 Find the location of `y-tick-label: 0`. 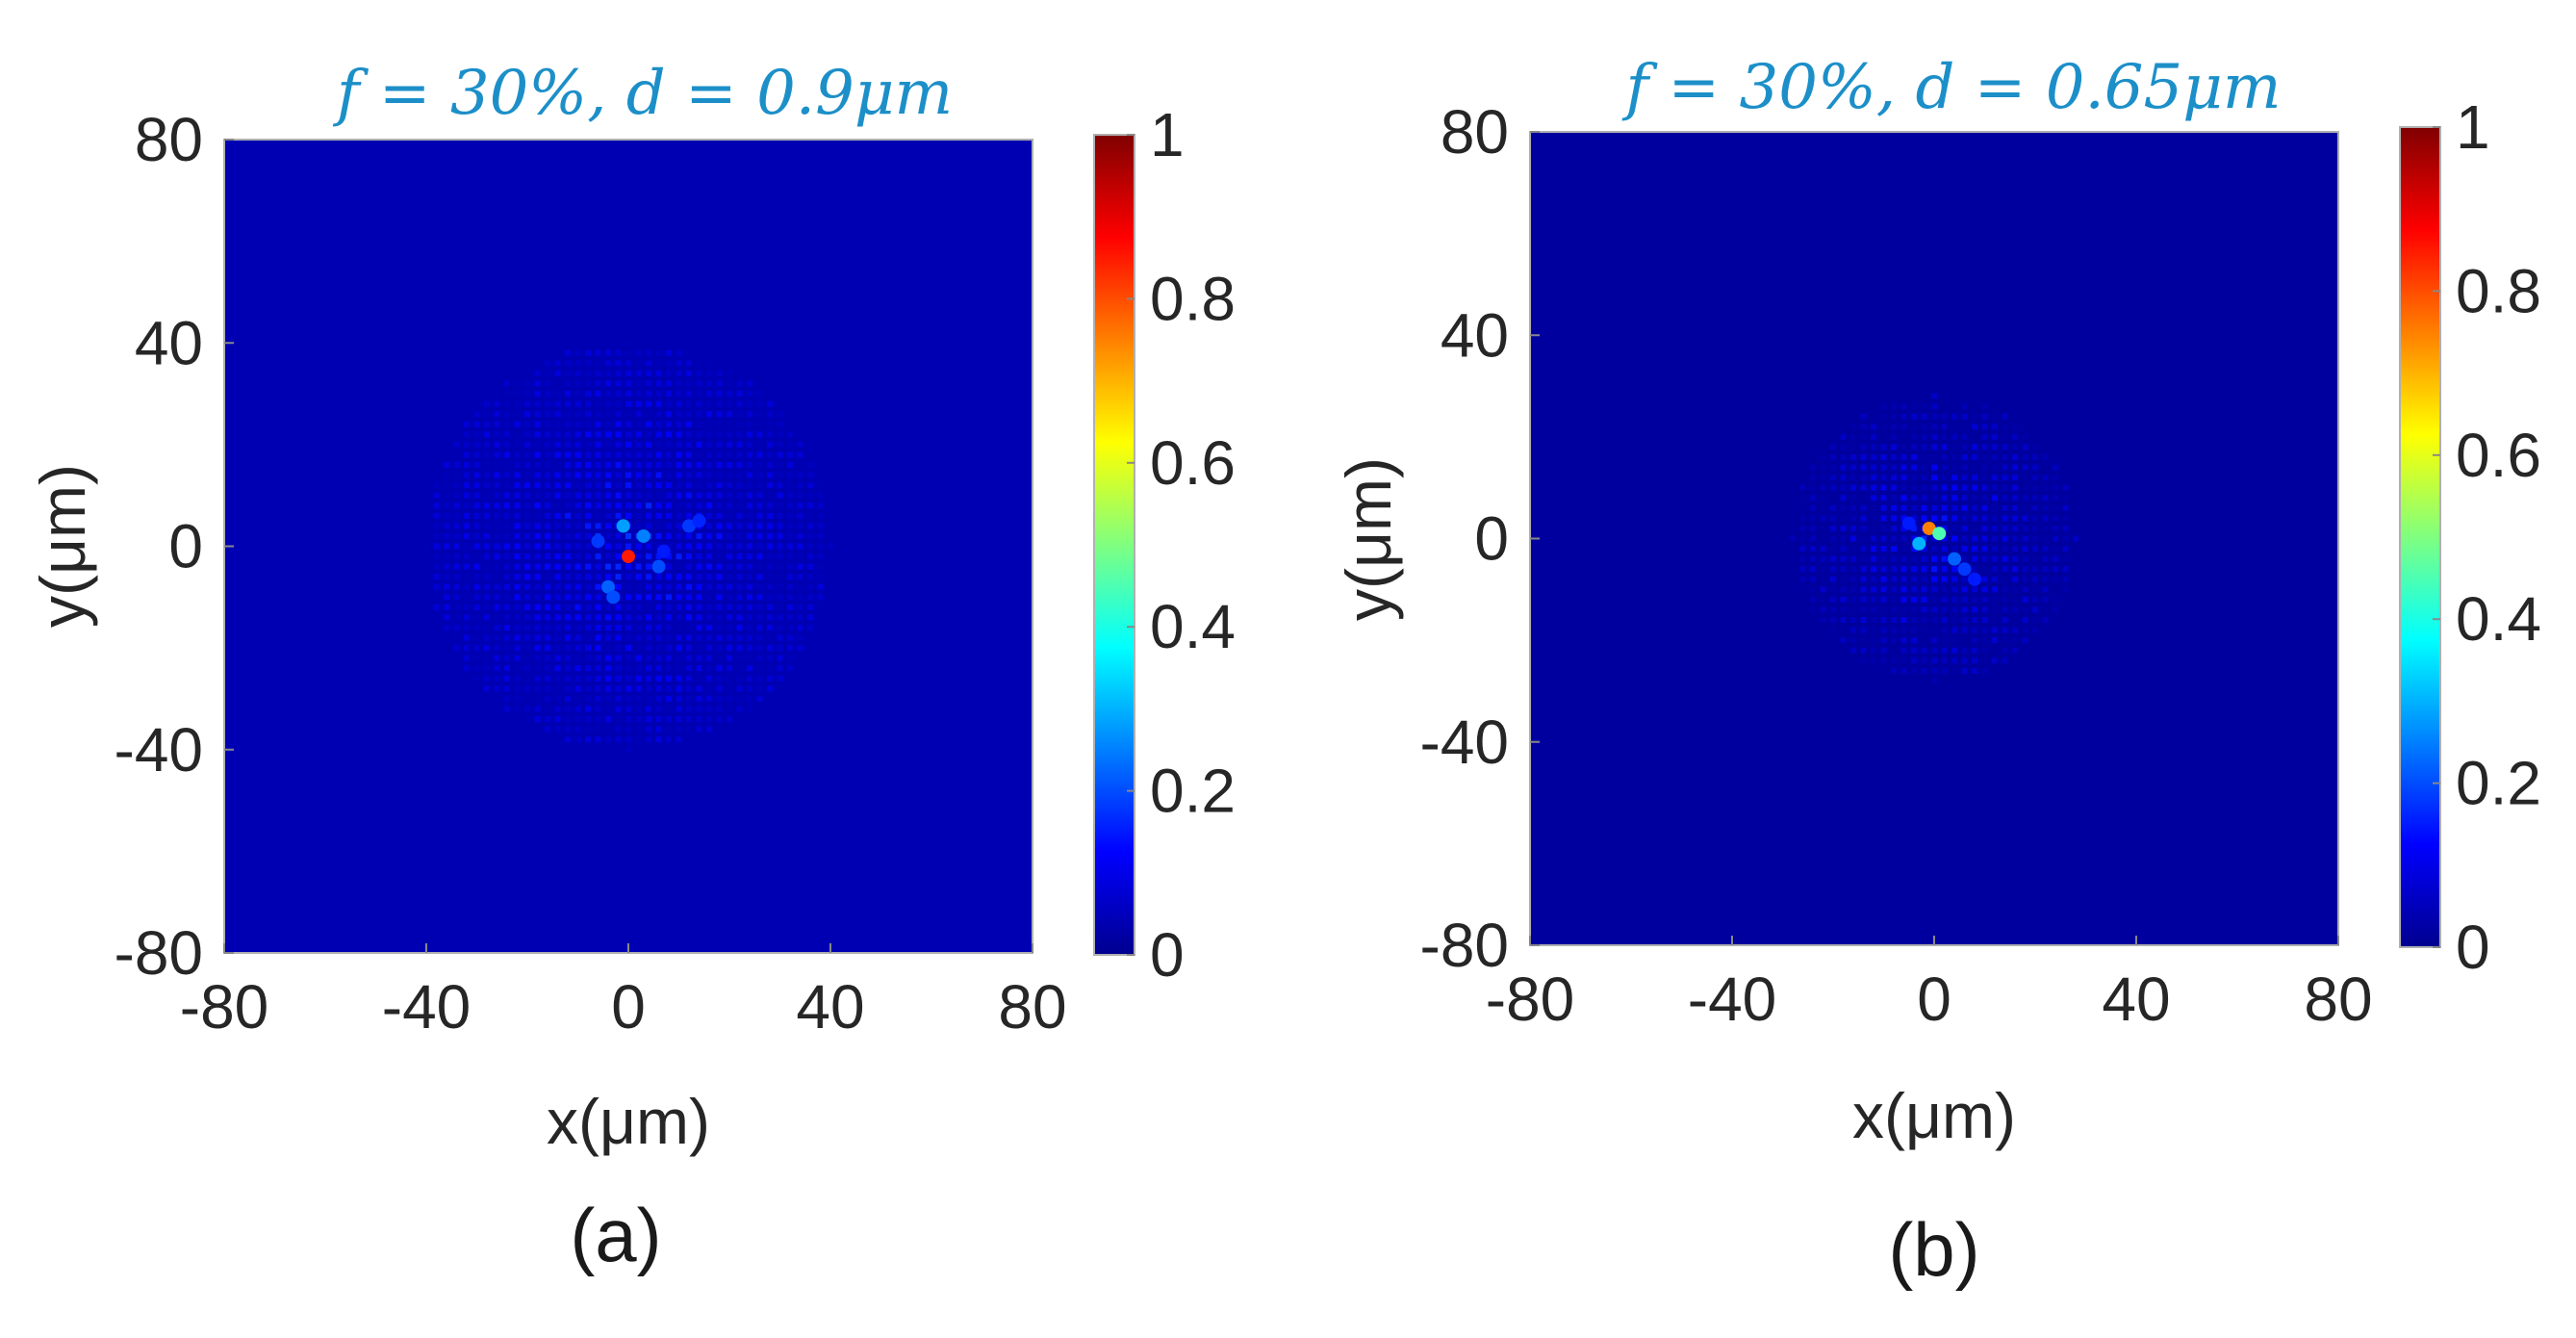

y-tick-label: 0 is located at coordinates (1491, 539).